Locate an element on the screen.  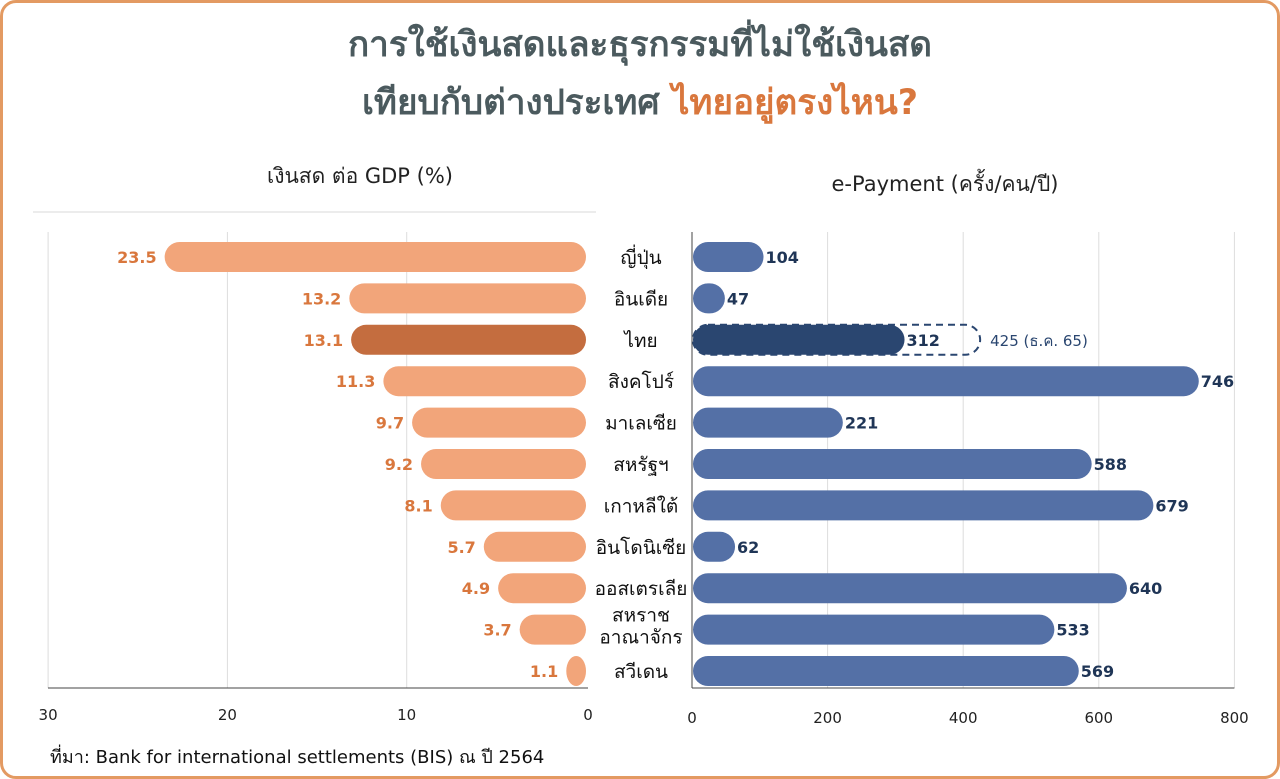
cash-value-label: 4.9 is located at coordinates (476, 588).